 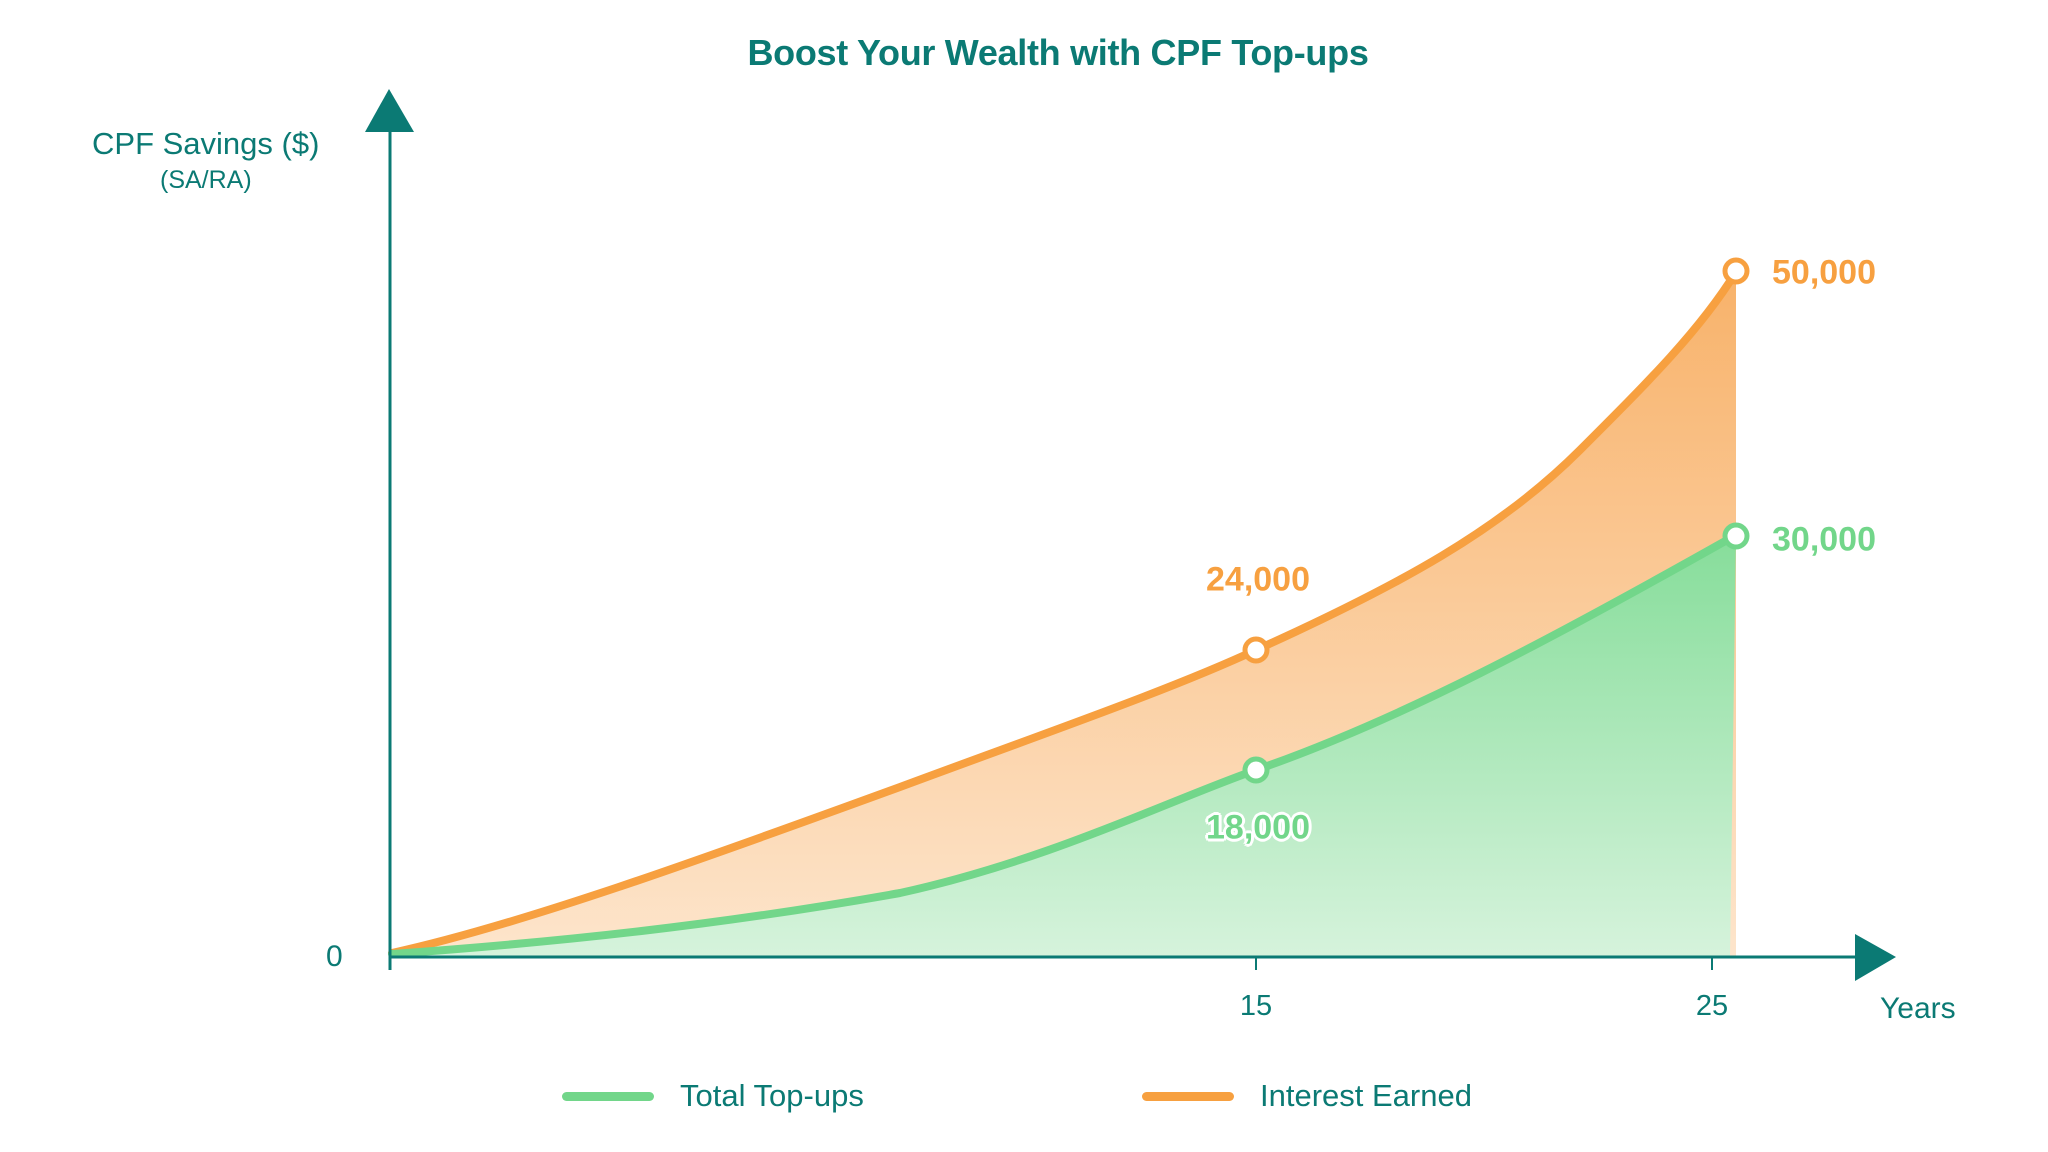 I want to click on y-axis-label: CPF Savings ($), so click(x=206, y=143).